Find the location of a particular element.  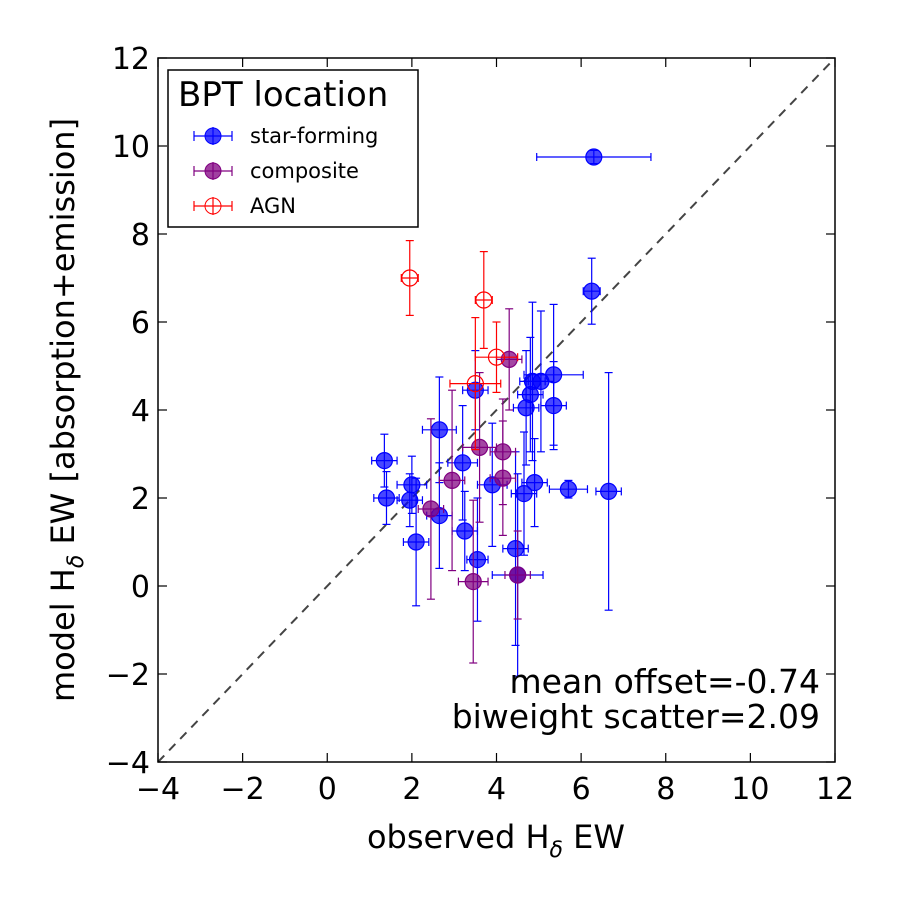

legend-entry-star-forming: star-forming is located at coordinates (285, 136).